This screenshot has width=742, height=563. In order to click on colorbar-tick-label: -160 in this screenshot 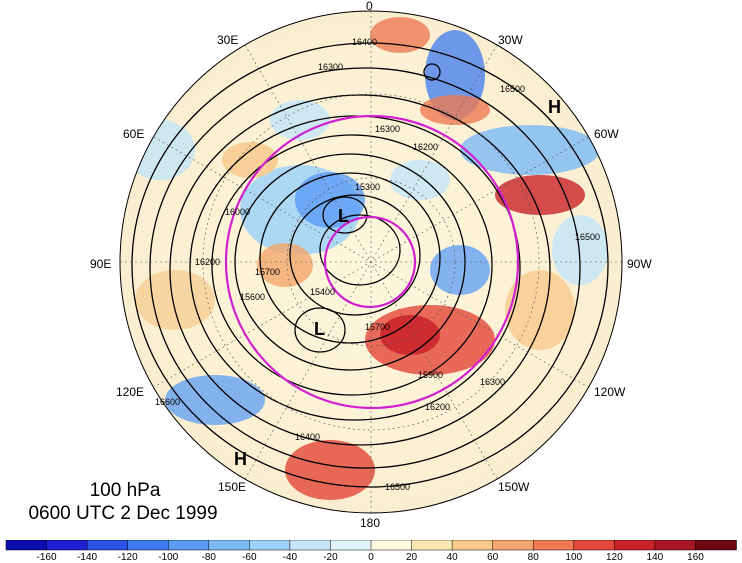, I will do `click(46, 557)`.